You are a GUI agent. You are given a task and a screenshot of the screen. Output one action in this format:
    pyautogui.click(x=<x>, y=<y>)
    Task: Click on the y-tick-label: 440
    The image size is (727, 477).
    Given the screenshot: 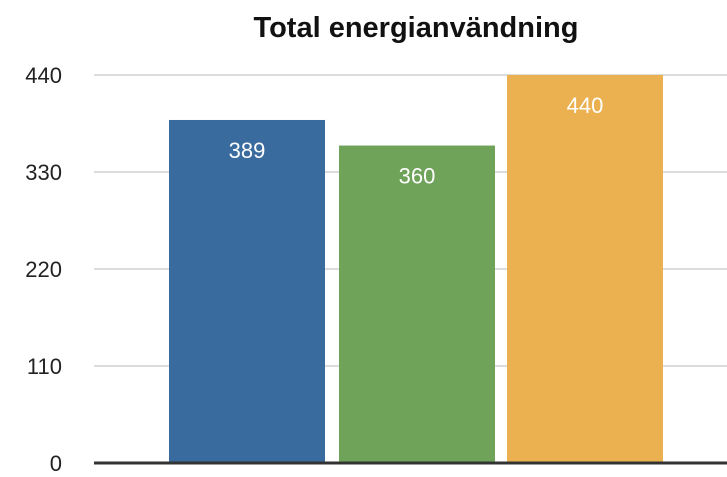 What is the action you would take?
    pyautogui.click(x=43, y=75)
    